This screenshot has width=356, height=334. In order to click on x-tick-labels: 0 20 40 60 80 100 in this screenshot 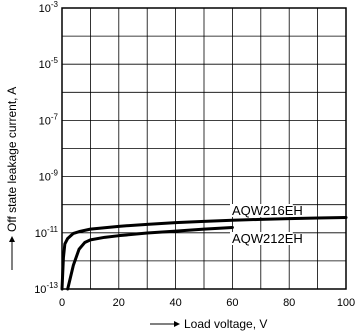, I will do `click(207, 303)`.